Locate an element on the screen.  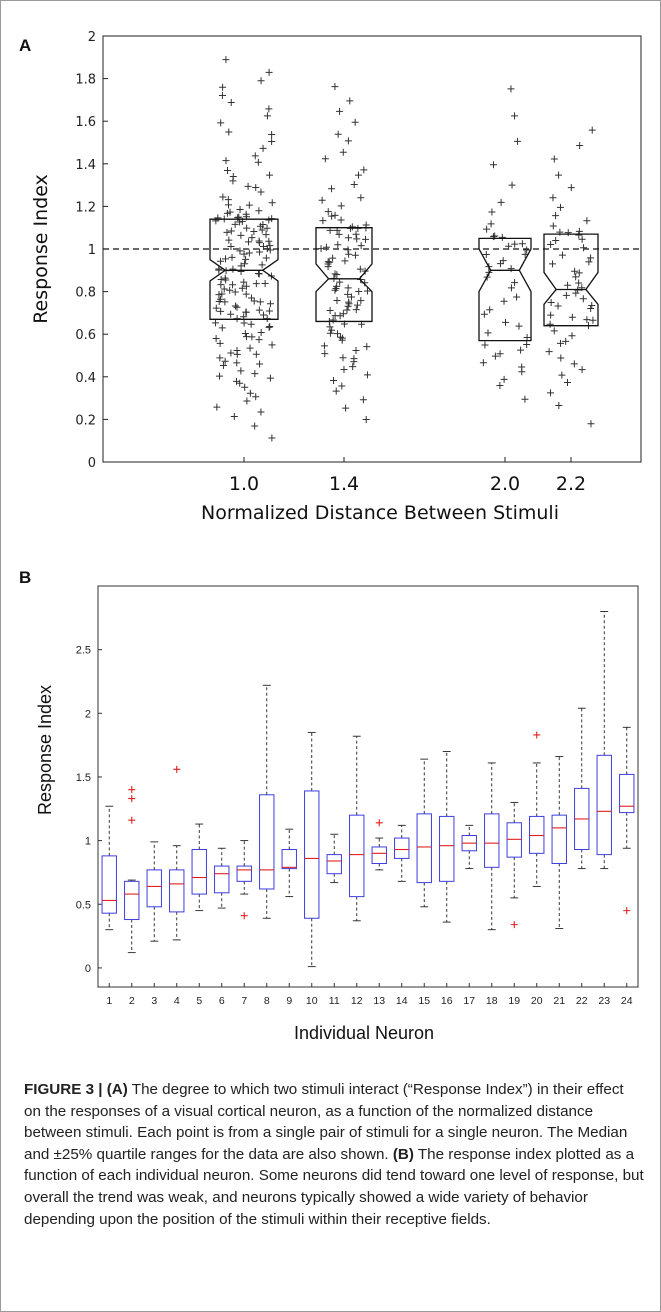
x-tick-label-b: 2 is located at coordinates (132, 1001).